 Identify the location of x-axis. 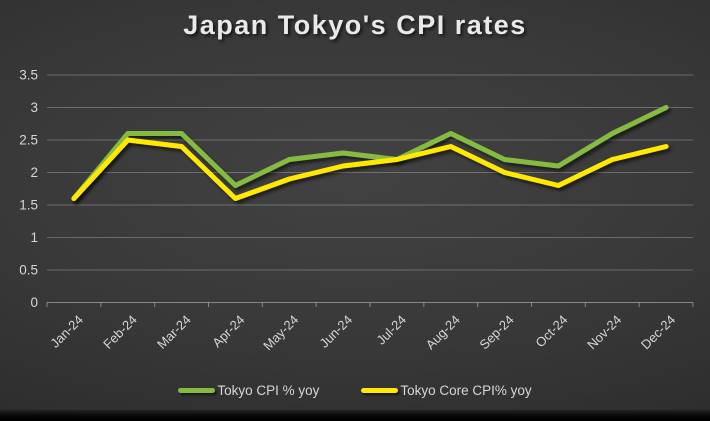
(370, 304).